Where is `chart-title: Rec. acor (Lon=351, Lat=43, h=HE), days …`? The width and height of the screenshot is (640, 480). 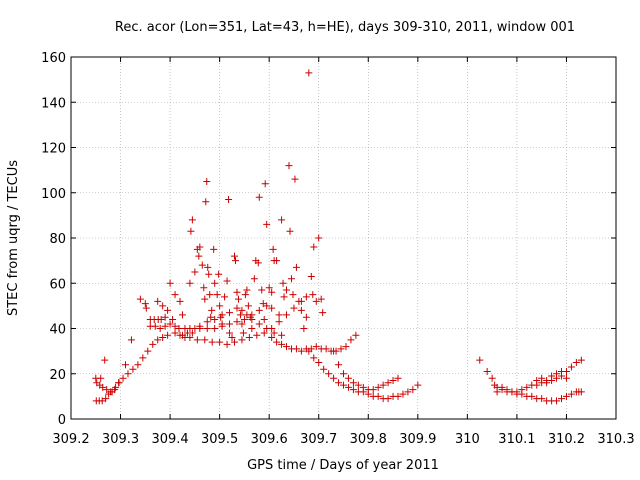 chart-title: Rec. acor (Lon=351, Lat=43, h=HE), days … is located at coordinates (345, 27).